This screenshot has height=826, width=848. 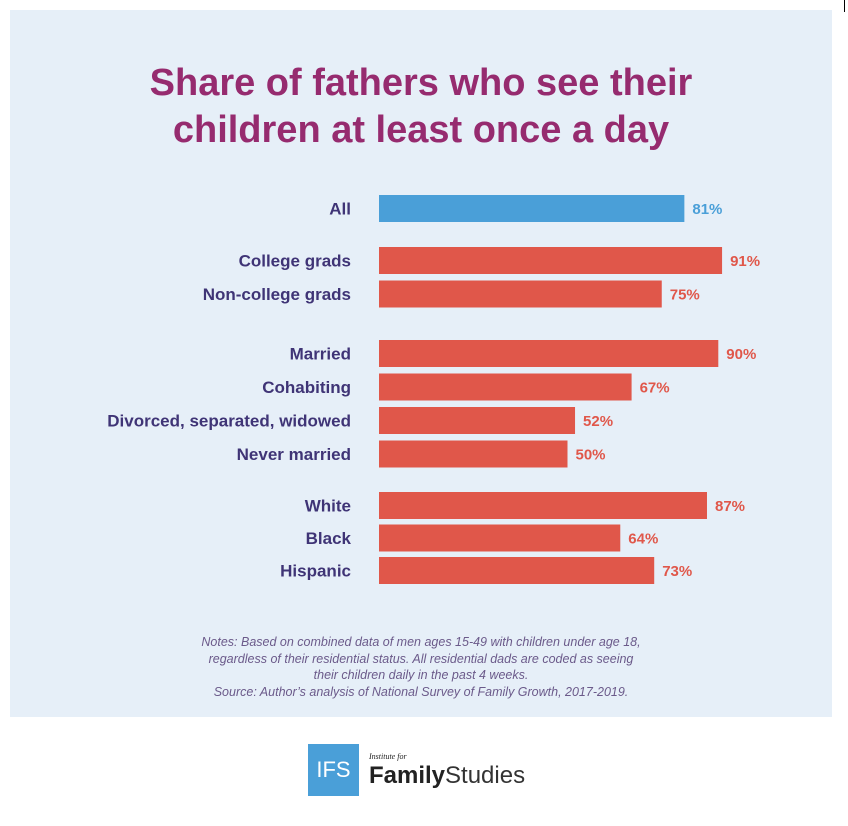 What do you see at coordinates (741, 354) in the screenshot?
I see `value-label-married: 90%` at bounding box center [741, 354].